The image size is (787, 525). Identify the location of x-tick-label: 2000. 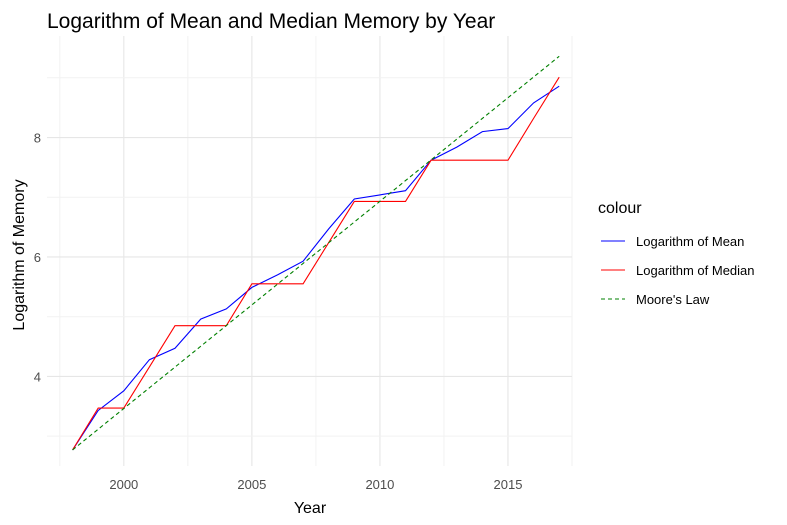
(123, 484).